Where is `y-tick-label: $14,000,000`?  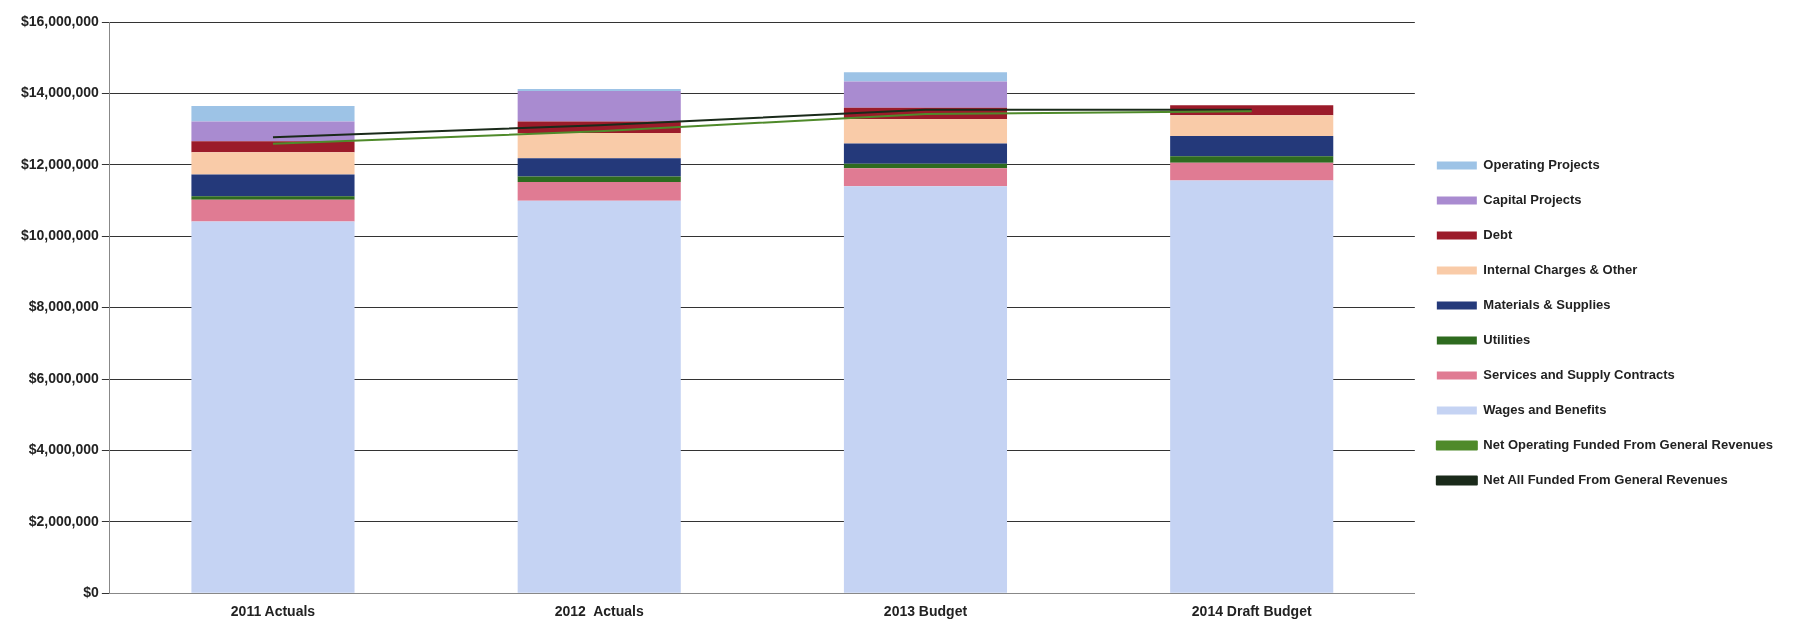
y-tick-label: $14,000,000 is located at coordinates (60, 92).